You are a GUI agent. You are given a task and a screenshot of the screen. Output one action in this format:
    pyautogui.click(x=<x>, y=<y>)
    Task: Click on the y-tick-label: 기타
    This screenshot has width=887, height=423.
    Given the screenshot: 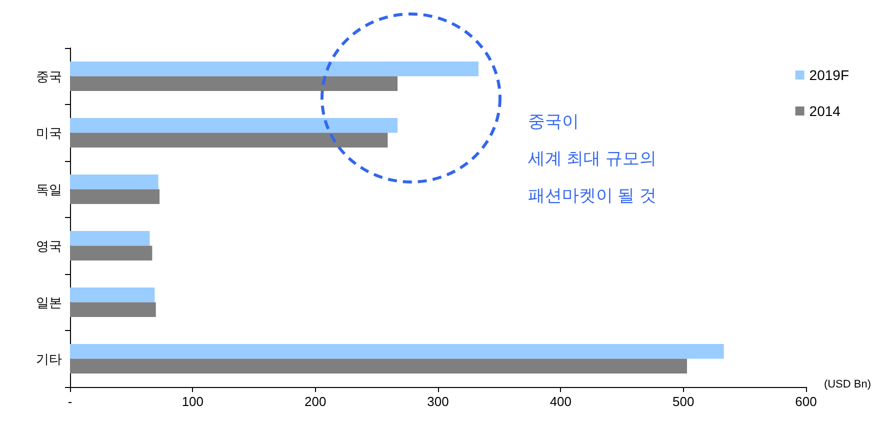 What is the action you would take?
    pyautogui.click(x=49, y=358)
    